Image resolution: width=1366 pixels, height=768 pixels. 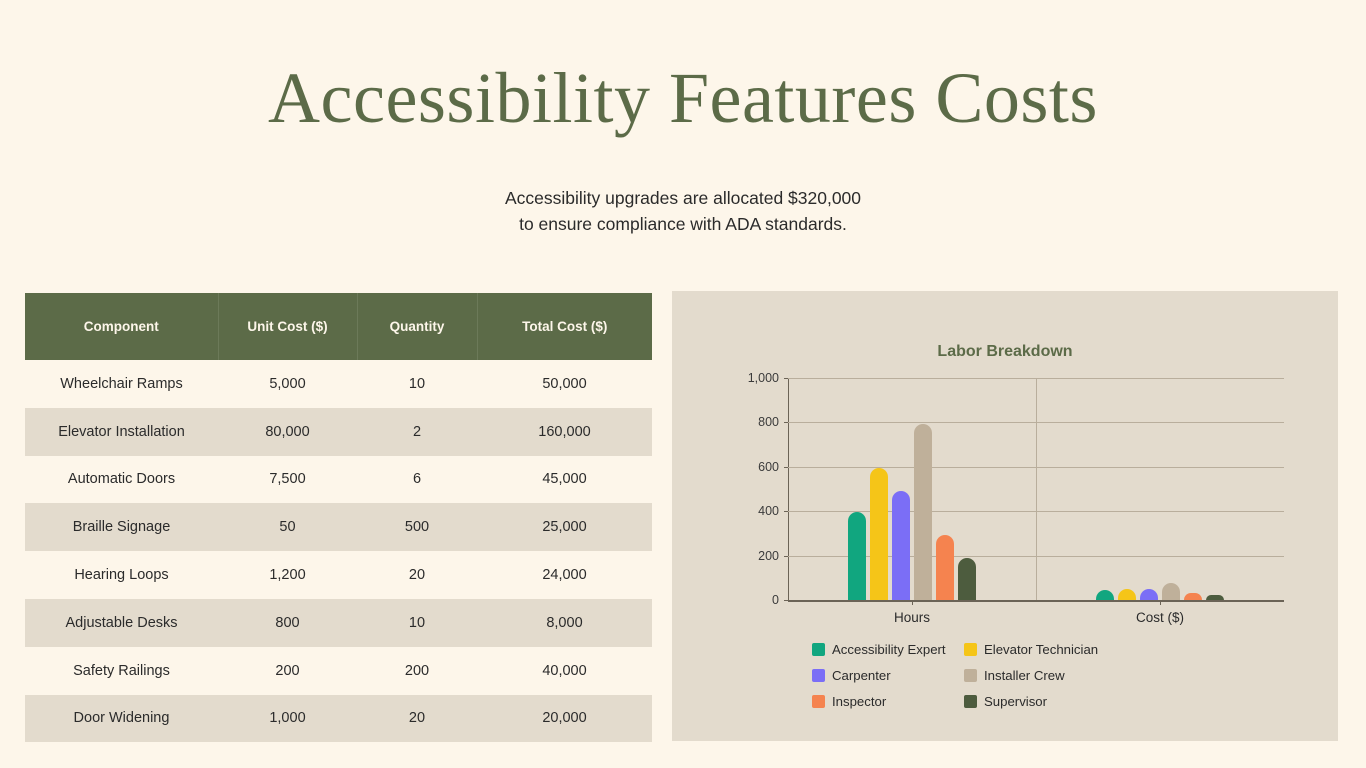 What do you see at coordinates (287, 718) in the screenshot?
I see `table-cell-value: 1,000` at bounding box center [287, 718].